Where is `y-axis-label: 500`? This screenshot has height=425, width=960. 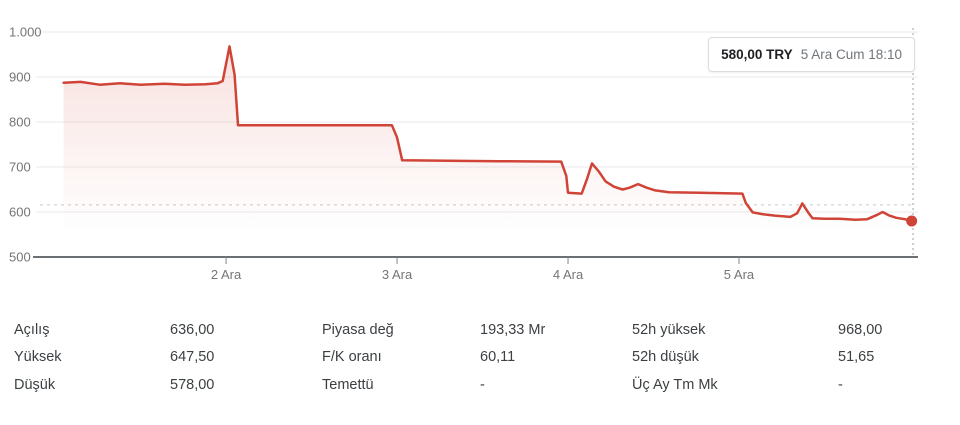
y-axis-label: 500 is located at coordinates (20, 257).